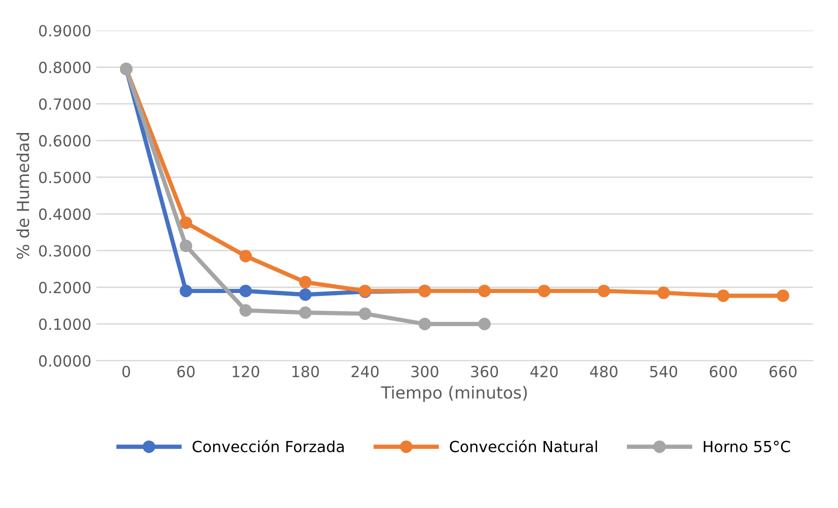 The width and height of the screenshot is (838, 508). I want to click on legend-label: Convección Forzada, so click(268, 446).